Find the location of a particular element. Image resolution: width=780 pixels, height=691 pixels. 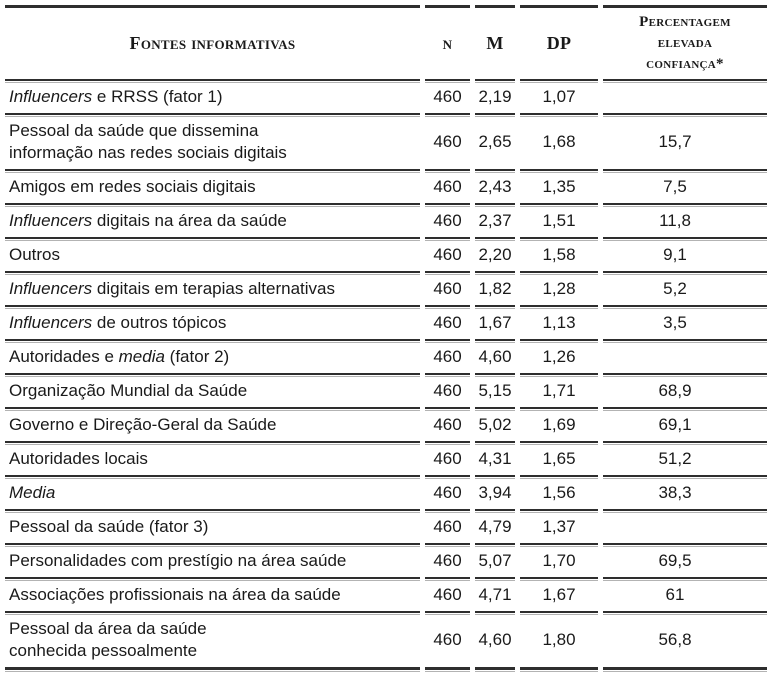

header-line-percentagem: Percentagem is located at coordinates (685, 22).